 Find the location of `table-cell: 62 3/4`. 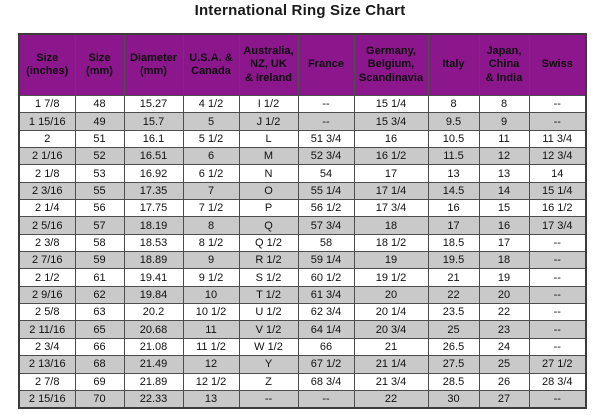

table-cell: 62 3/4 is located at coordinates (326, 312).